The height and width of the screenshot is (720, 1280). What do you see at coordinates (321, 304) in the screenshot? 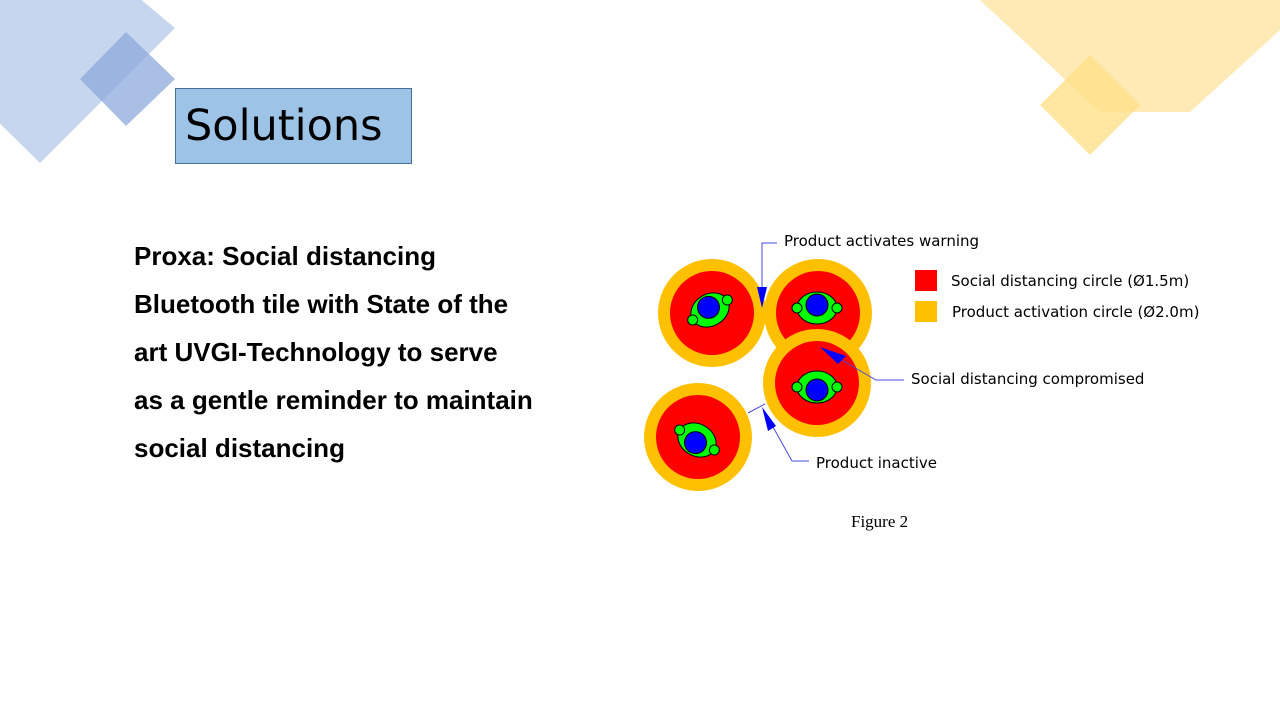
I see `body-line: Bluetooth tile with State of the` at bounding box center [321, 304].